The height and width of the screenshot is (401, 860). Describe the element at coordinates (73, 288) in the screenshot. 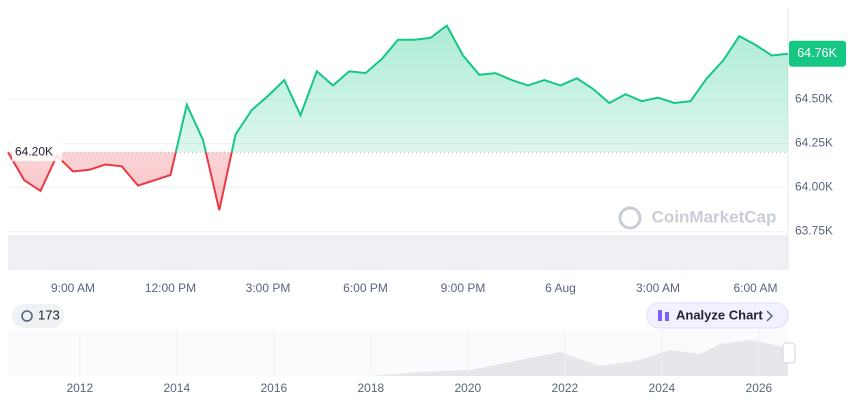

I see `x-tick-label: 9:00 AM` at that location.